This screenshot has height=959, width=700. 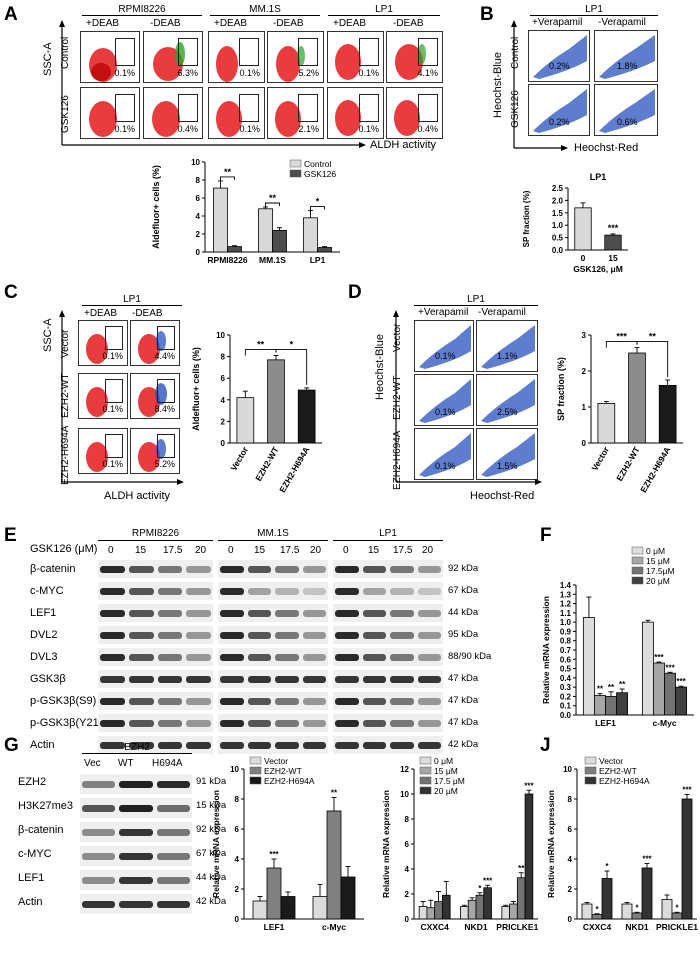 I want to click on y-axis-label: Relative mRNA expression, so click(x=216, y=844).